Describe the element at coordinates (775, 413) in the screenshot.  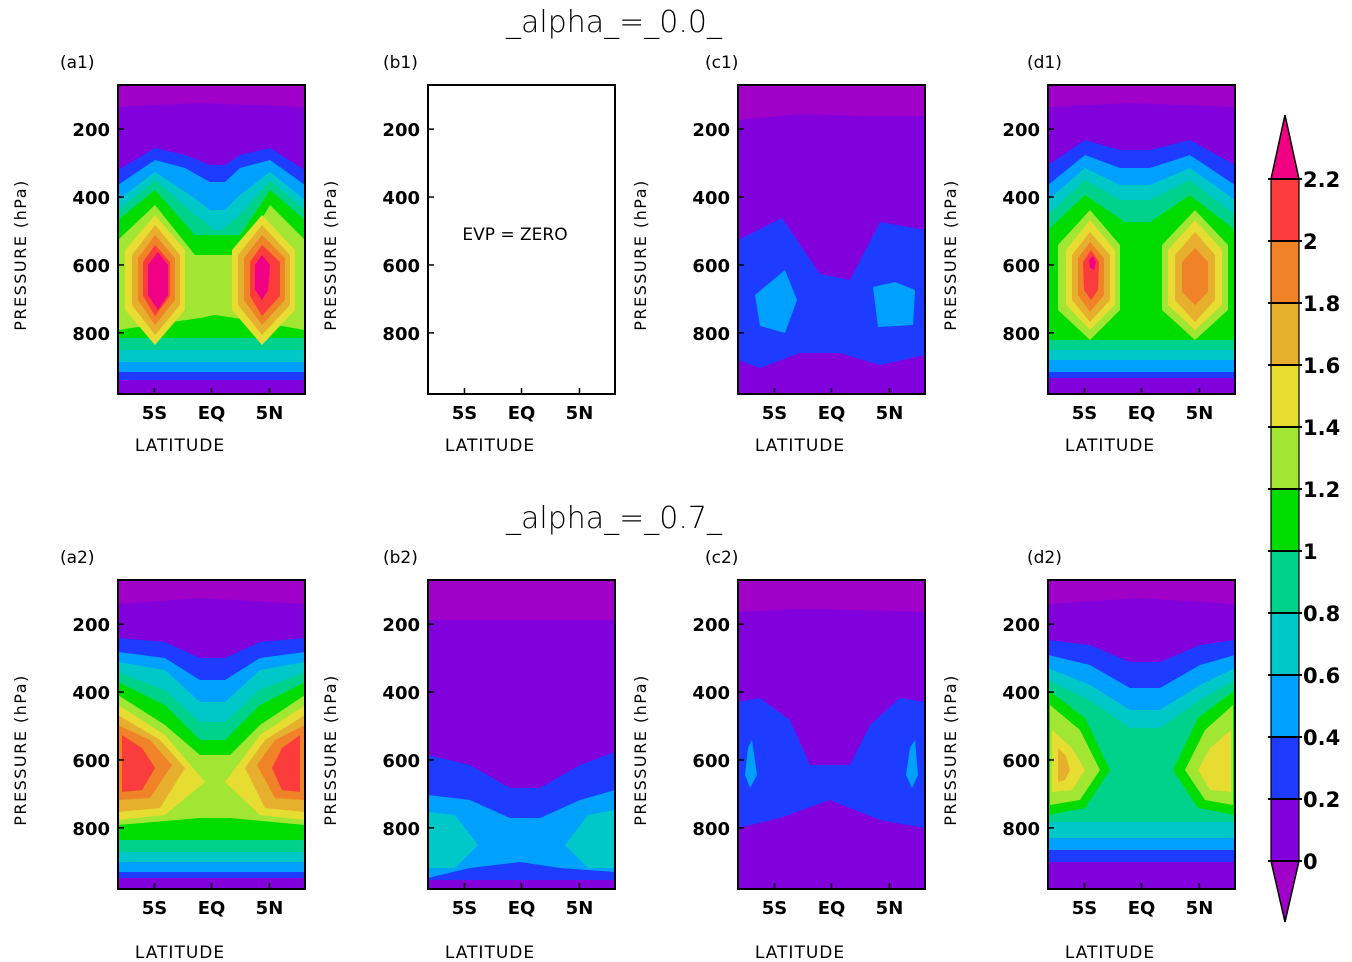
I see `x-tick-label-c1-5S: 5S` at that location.